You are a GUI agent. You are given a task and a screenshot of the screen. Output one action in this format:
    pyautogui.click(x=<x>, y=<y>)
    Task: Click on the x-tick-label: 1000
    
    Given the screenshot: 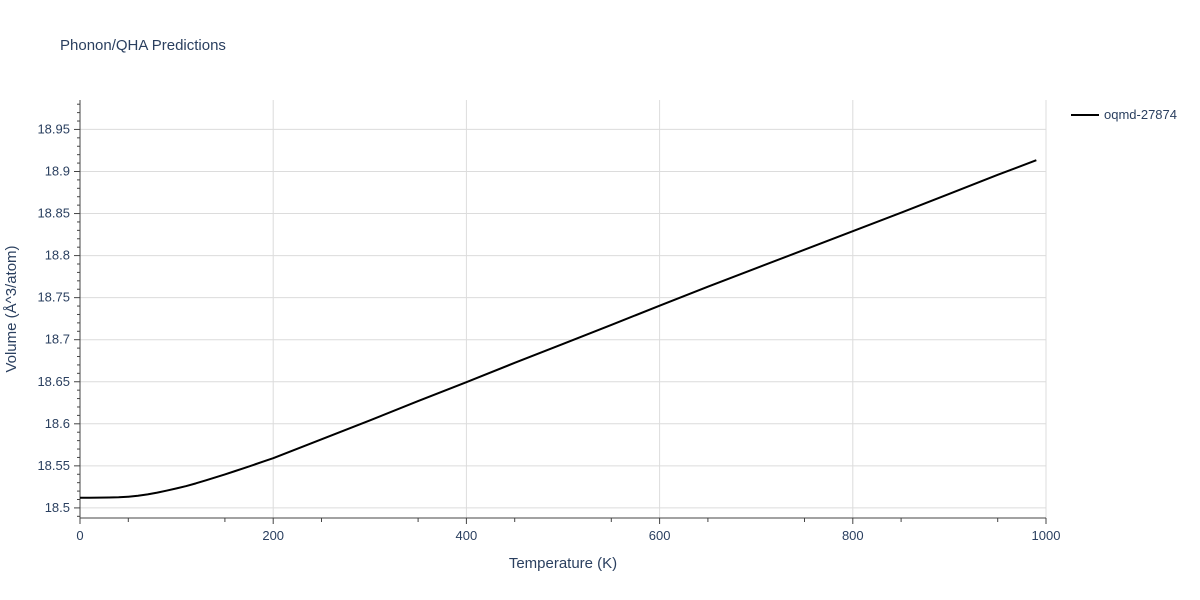 What is the action you would take?
    pyautogui.click(x=1046, y=535)
    